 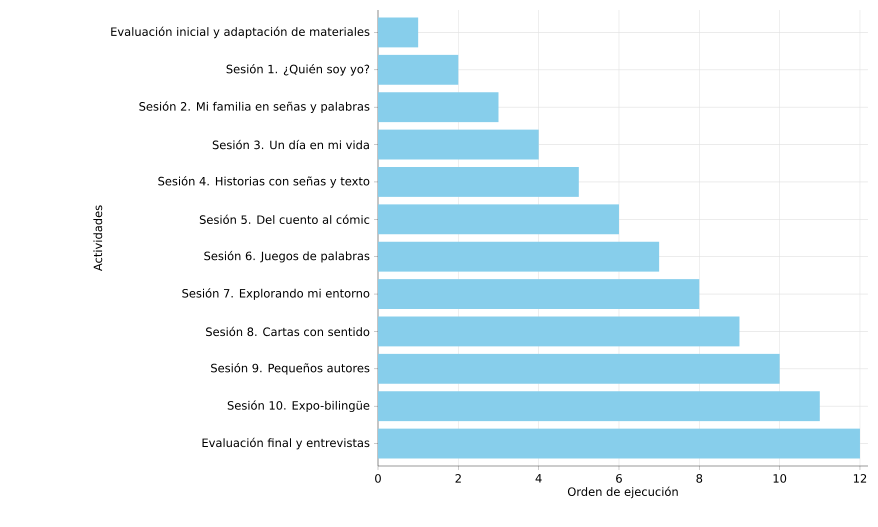 I want to click on x-tick-label: 10, so click(x=780, y=478).